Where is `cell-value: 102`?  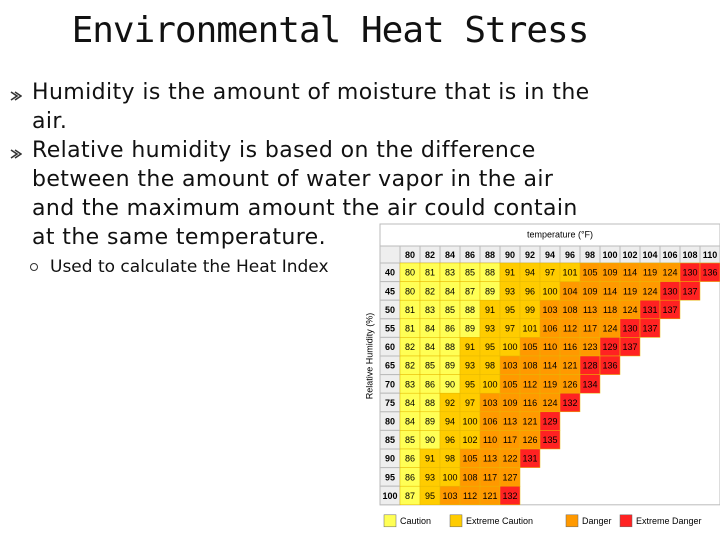
cell-value: 102 is located at coordinates (469, 440).